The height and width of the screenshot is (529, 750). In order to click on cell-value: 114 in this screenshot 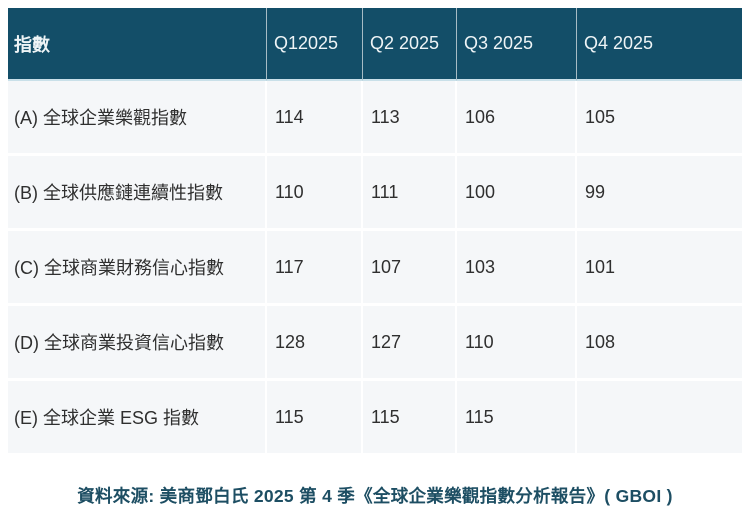, I will do `click(315, 118)`.